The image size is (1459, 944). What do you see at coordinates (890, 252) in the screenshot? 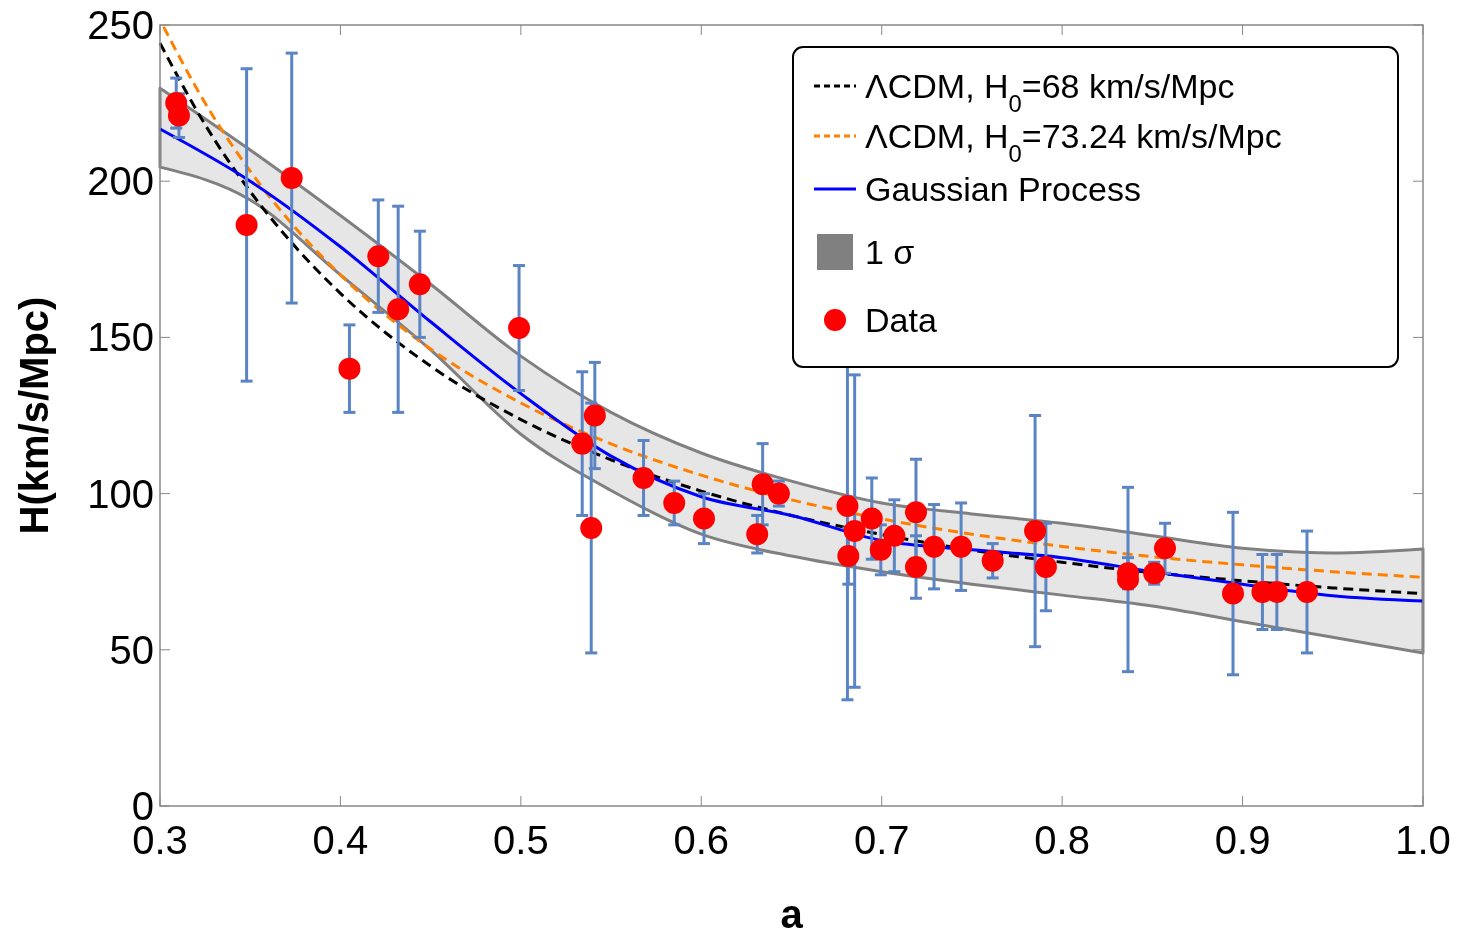
I see `annotation: 1 σ` at bounding box center [890, 252].